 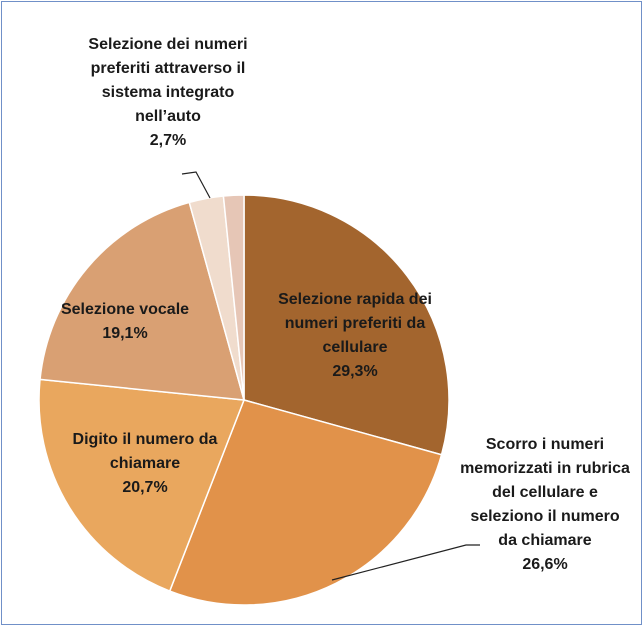 What do you see at coordinates (125, 322) in the screenshot?
I see `slice-label: Selezione vocale 19,1%` at bounding box center [125, 322].